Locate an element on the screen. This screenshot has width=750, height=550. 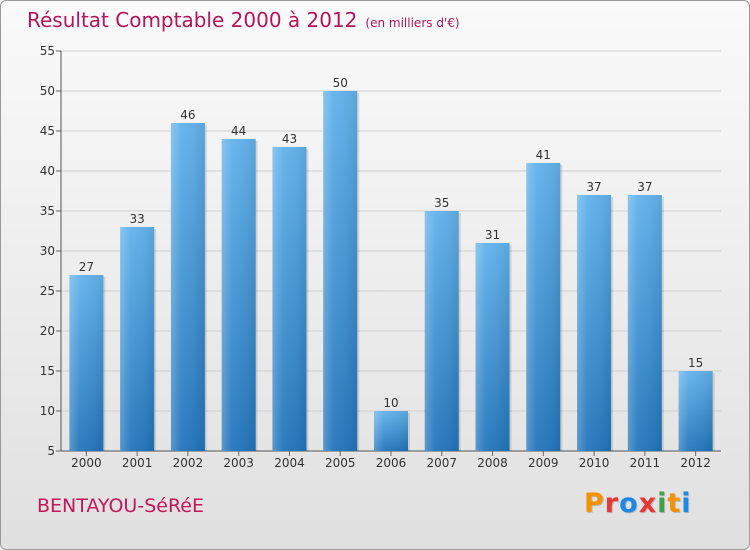
x-tick-label: 2001 is located at coordinates (137, 463).